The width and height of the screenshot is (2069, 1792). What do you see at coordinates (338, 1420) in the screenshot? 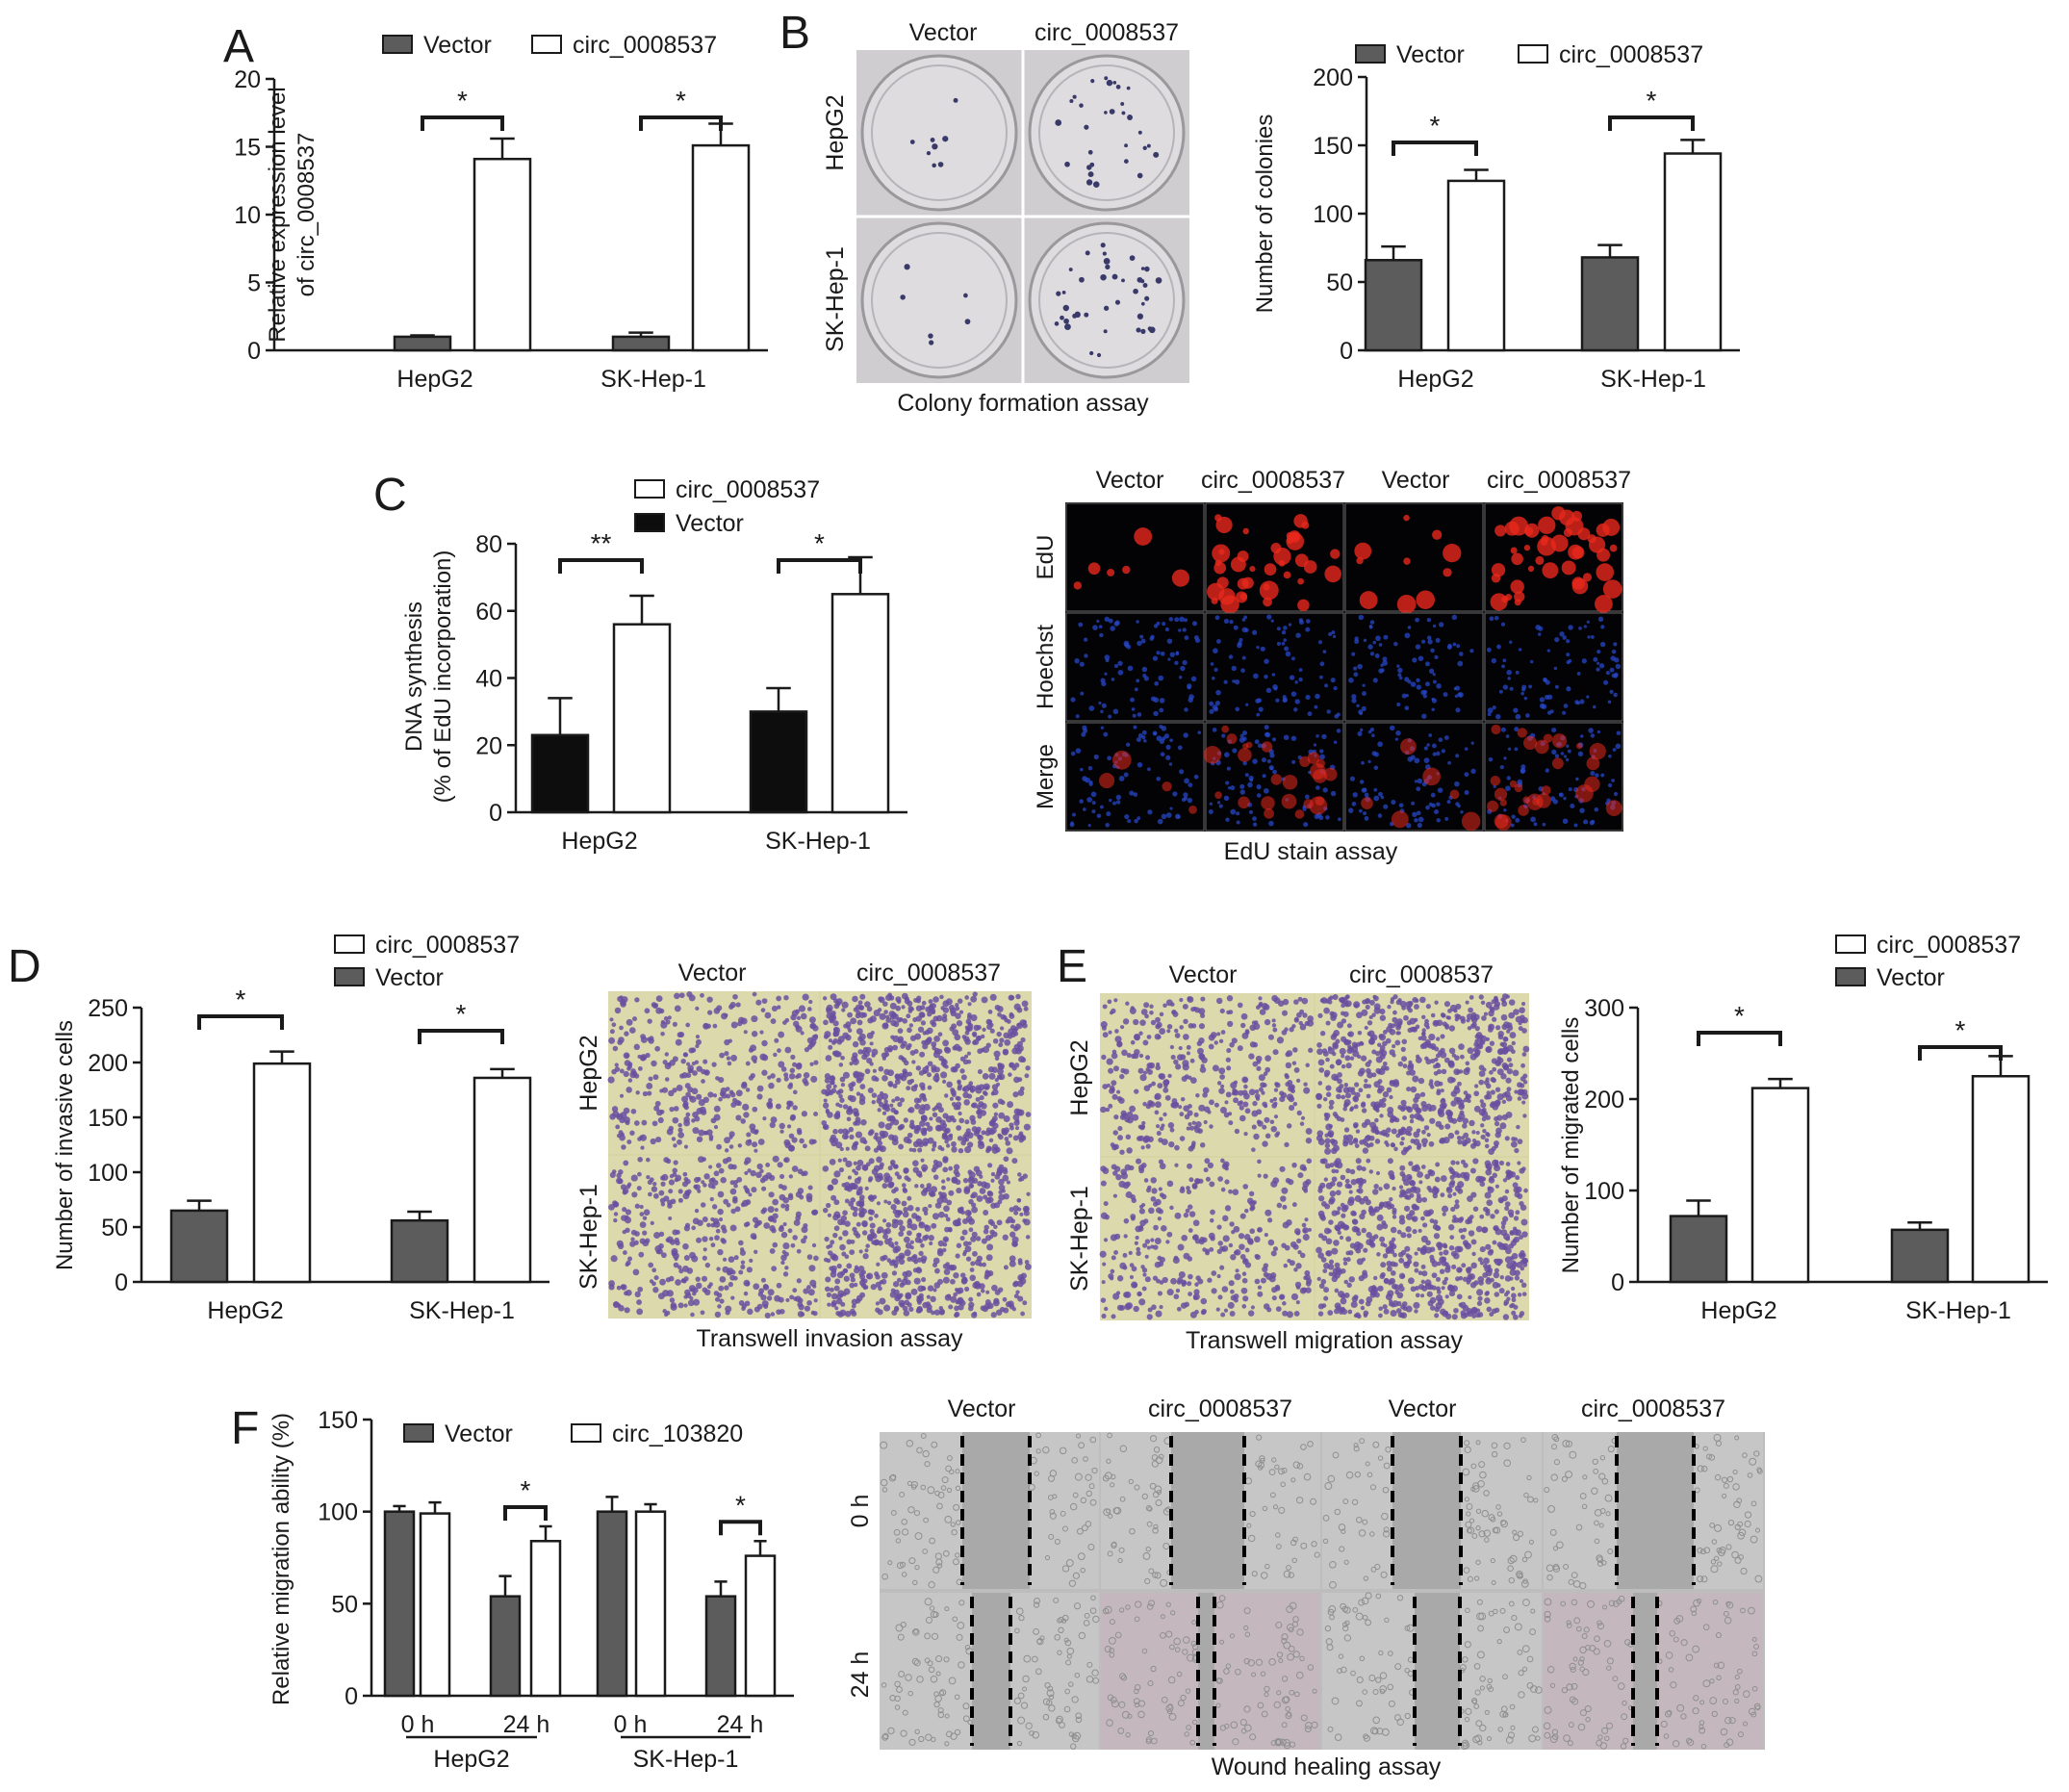
I see `y-tick-label: 150` at bounding box center [338, 1420].